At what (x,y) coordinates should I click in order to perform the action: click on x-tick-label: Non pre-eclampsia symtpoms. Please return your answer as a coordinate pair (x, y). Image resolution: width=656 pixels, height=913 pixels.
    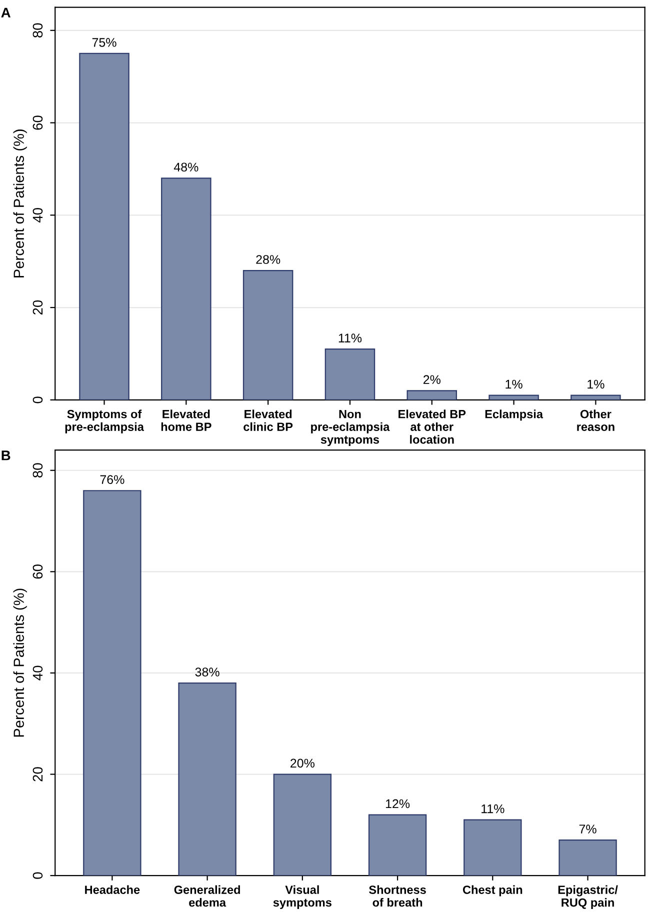
    Looking at the image, I should click on (350, 428).